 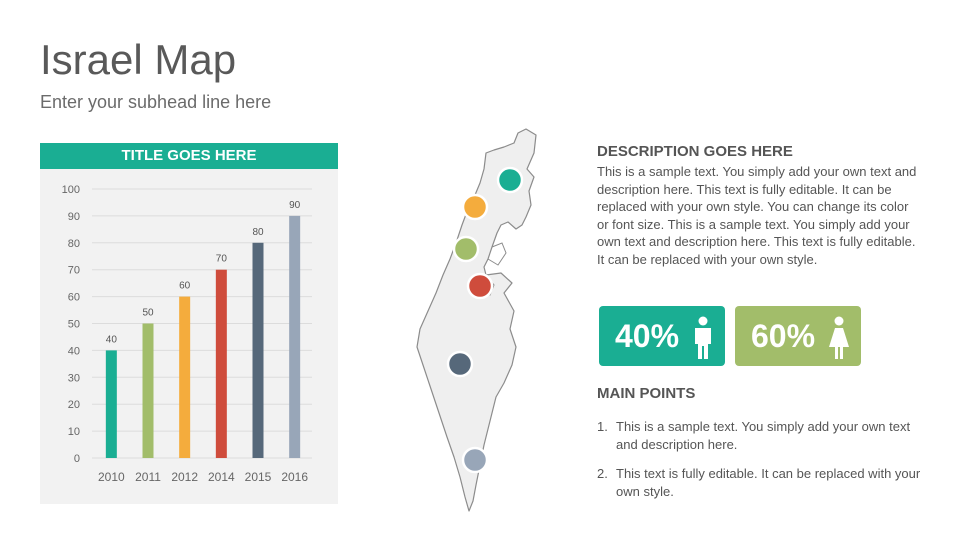 What do you see at coordinates (77, 459) in the screenshot?
I see `y-tick-label: 0` at bounding box center [77, 459].